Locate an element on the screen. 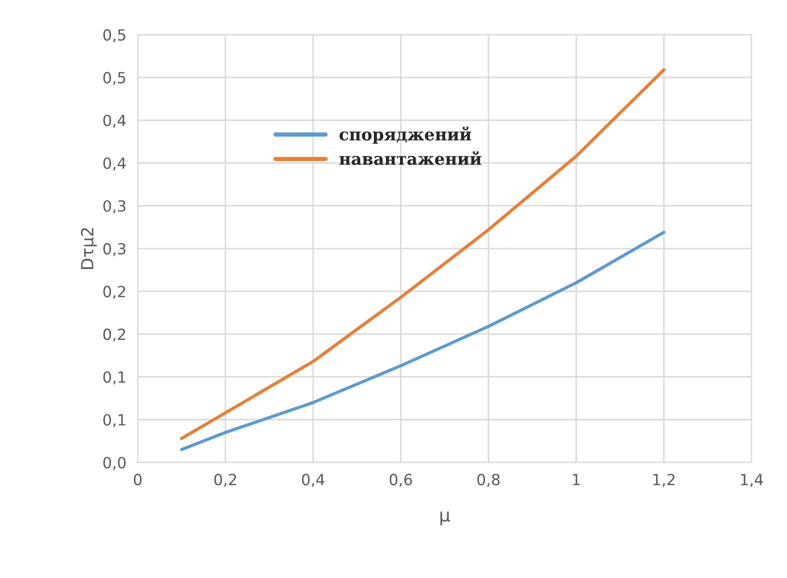  x-tick-label: 0,2 is located at coordinates (225, 480).